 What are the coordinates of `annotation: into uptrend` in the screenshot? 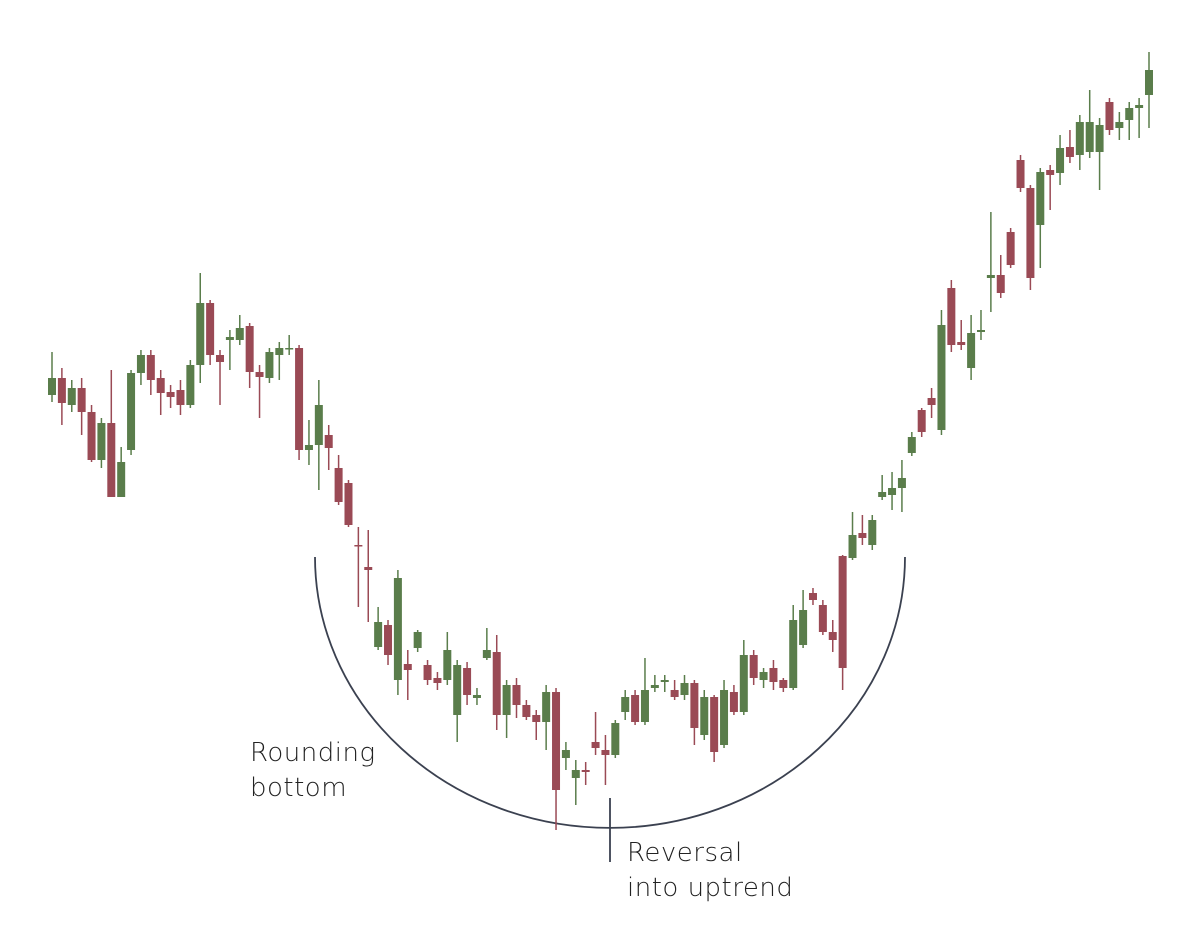 It's located at (710, 888).